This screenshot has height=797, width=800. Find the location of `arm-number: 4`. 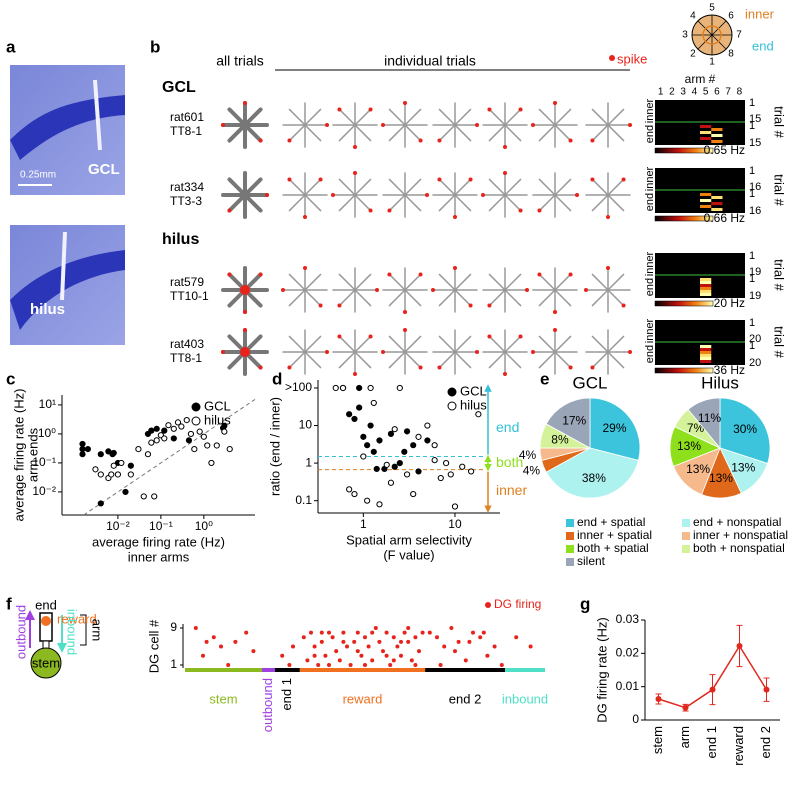

arm-number: 4 is located at coordinates (695, 92).